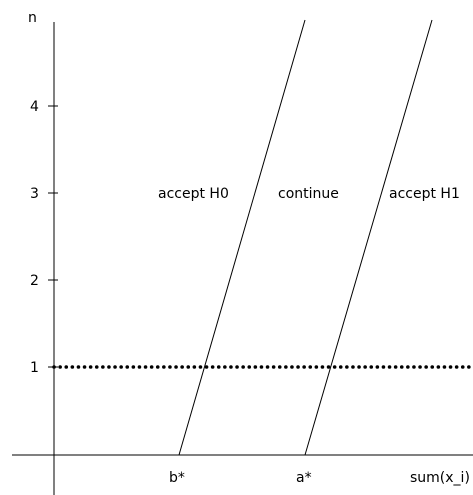 Image resolution: width=473 pixels, height=495 pixels. I want to click on region-label-accept-h1: accept H1, so click(424, 194).